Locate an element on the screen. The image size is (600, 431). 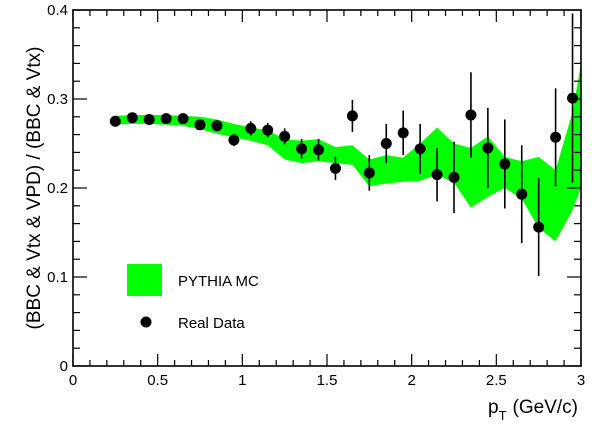
x-tick-label: 3 is located at coordinates (581, 380).